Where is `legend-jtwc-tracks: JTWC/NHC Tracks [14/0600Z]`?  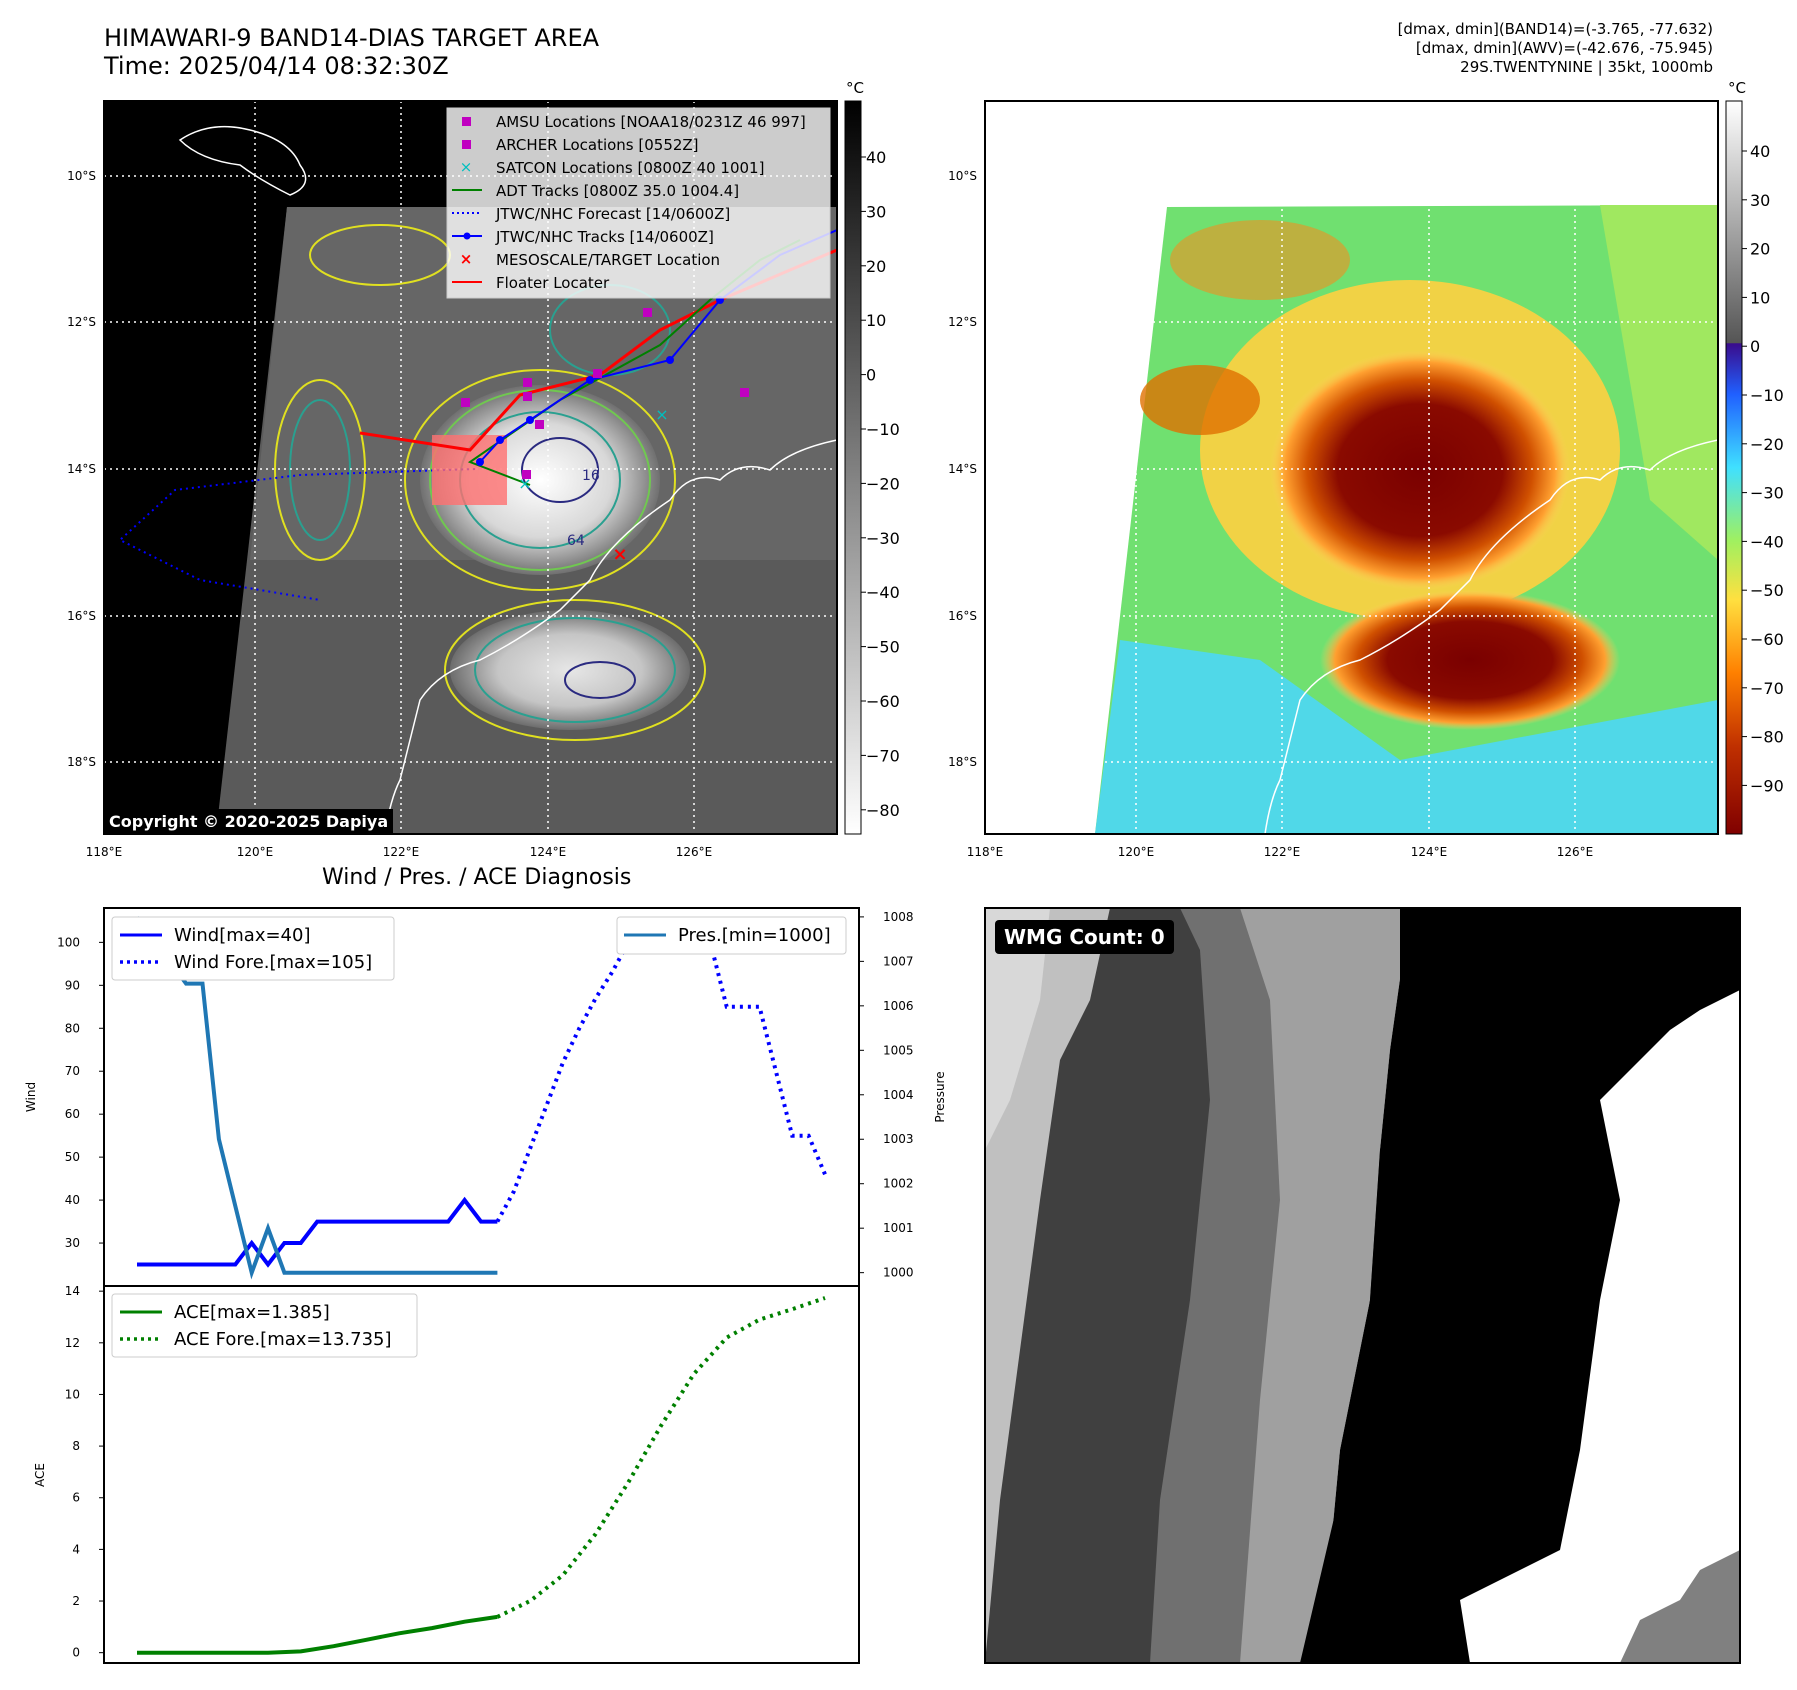
legend-jtwc-tracks: JTWC/NHC Tracks [14/0600Z] is located at coordinates (604, 237).